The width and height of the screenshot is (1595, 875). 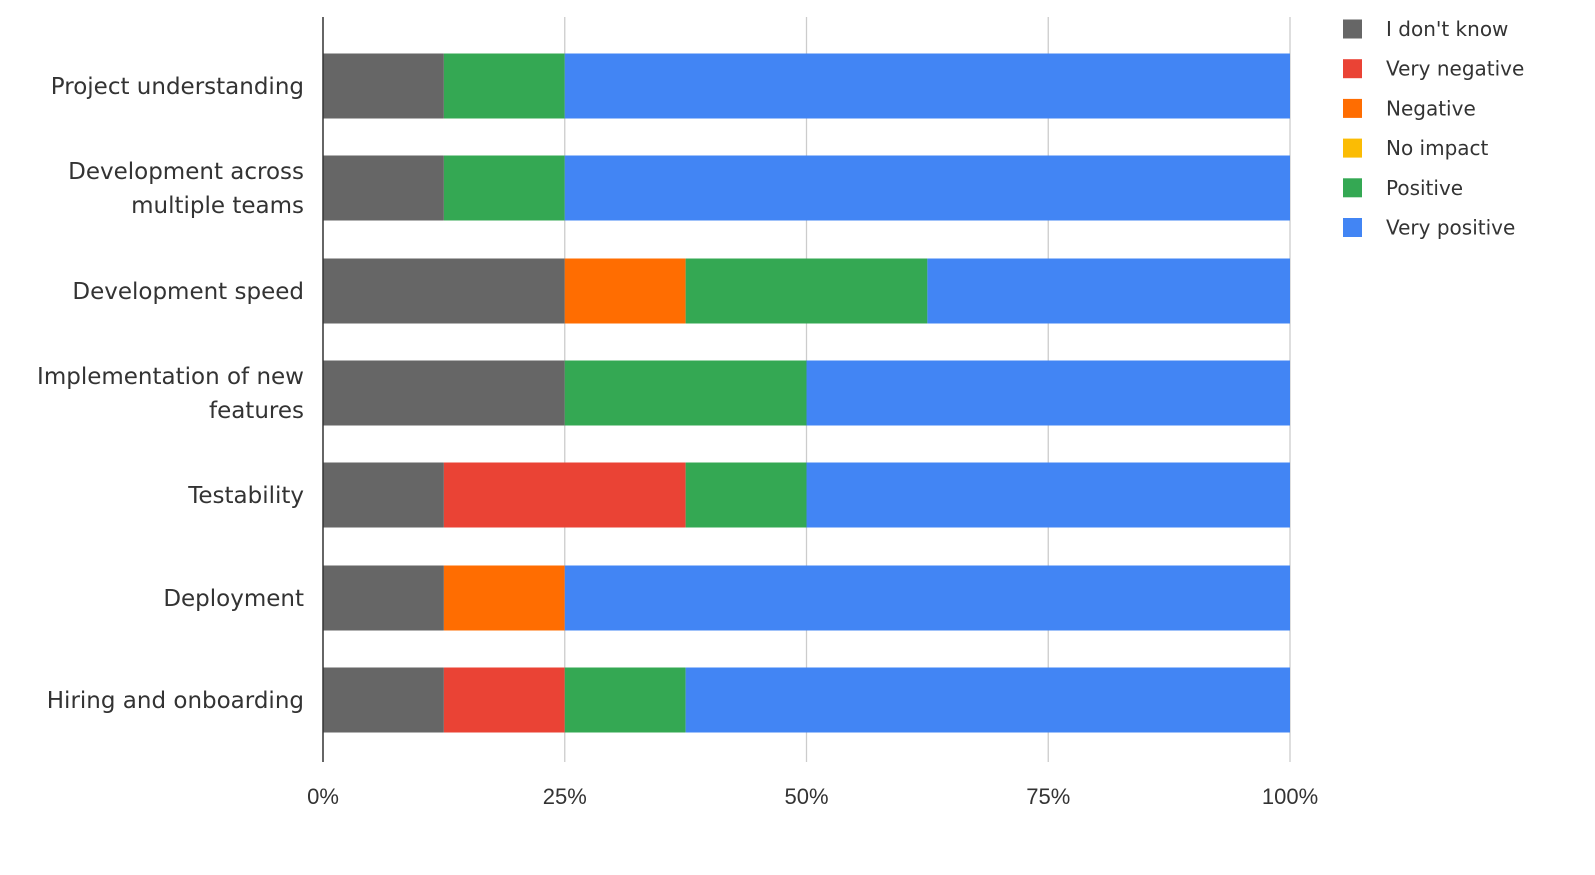 I want to click on category-label: Project understanding, so click(x=177, y=87).